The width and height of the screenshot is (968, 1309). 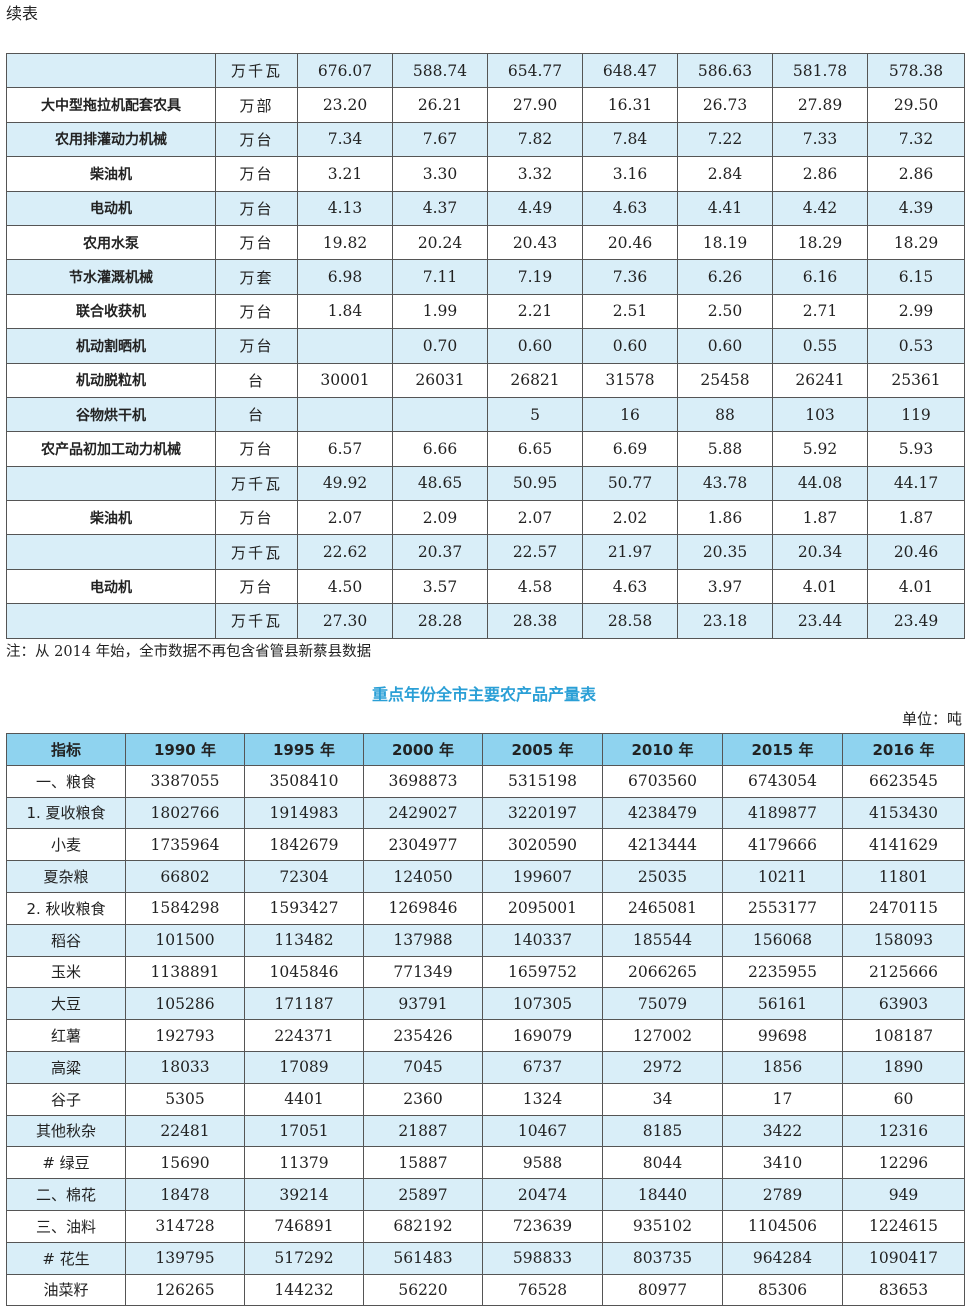 What do you see at coordinates (66, 876) in the screenshot?
I see `indicator-cell: 夏杂粮` at bounding box center [66, 876].